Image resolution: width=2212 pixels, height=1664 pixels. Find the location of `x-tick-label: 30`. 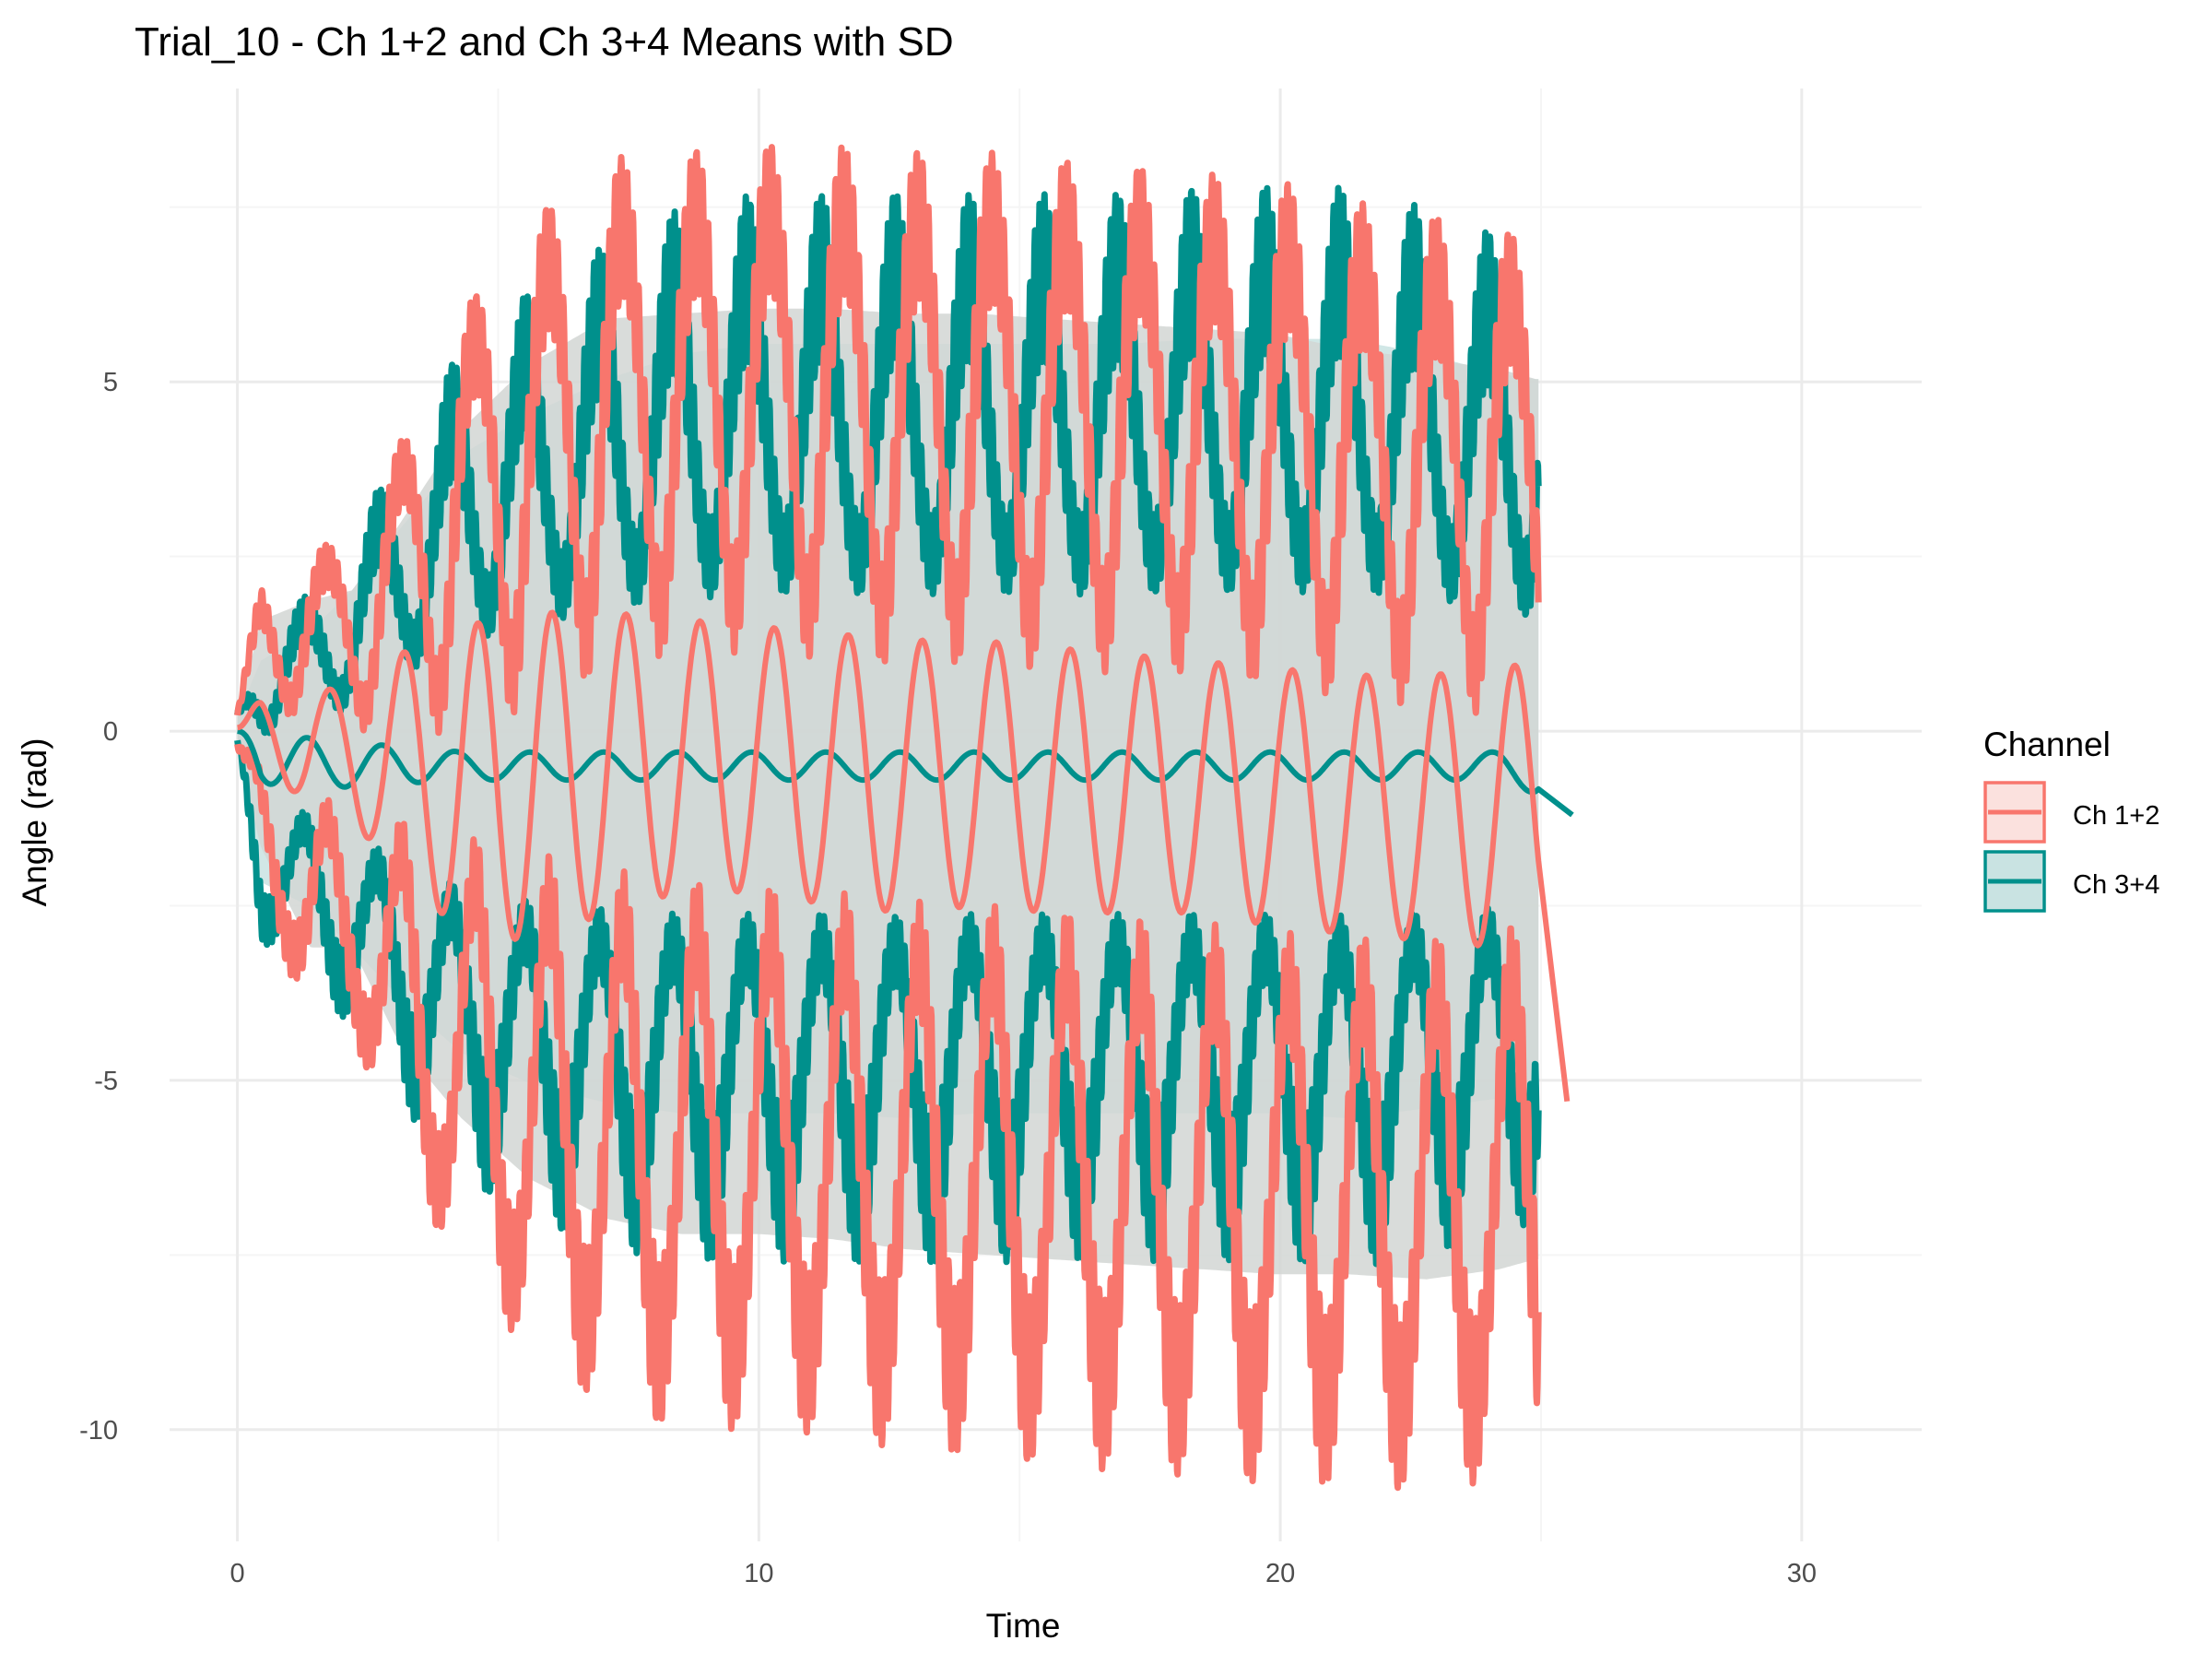

x-tick-label: 30 is located at coordinates (1802, 1573).